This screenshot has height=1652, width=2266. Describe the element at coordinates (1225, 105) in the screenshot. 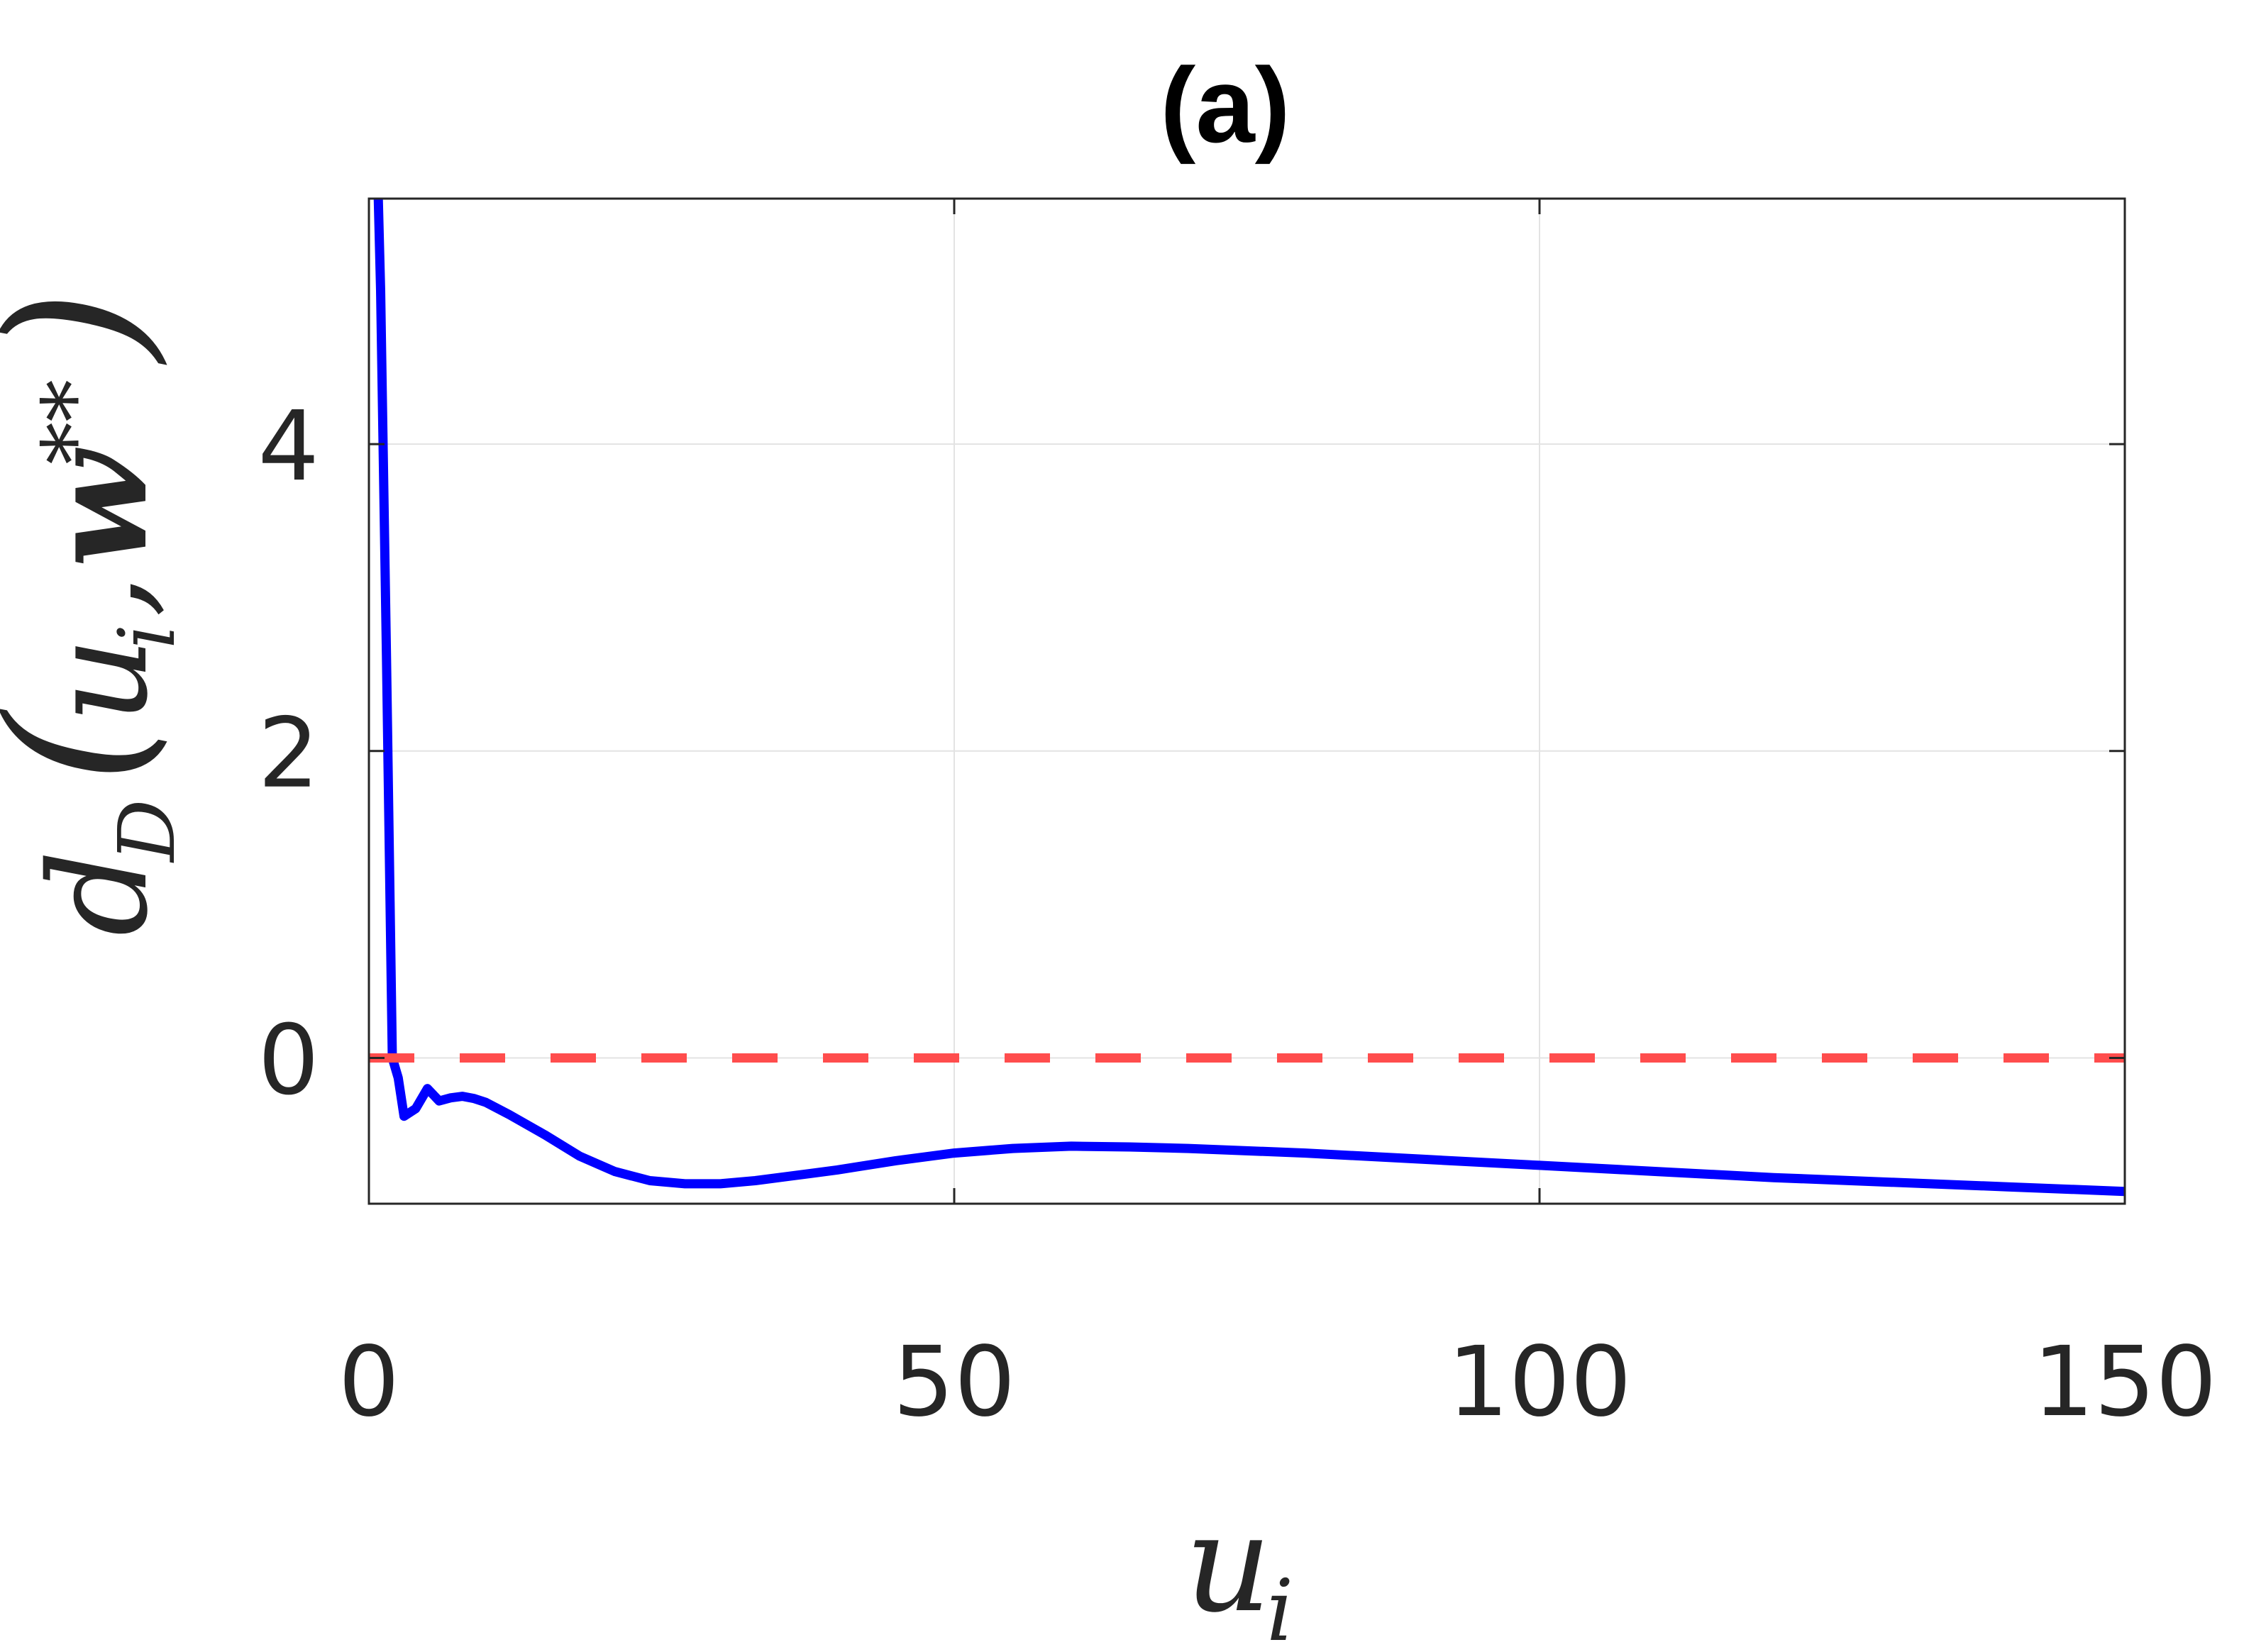

I see `chart-title: (a)` at that location.